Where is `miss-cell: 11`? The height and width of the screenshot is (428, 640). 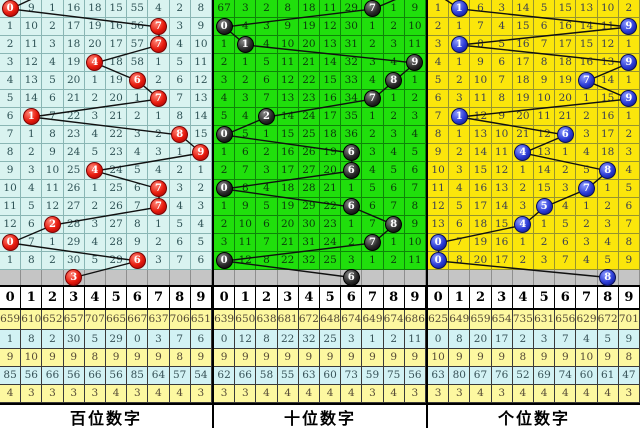 miss-cell: 11 is located at coordinates (331, 9).